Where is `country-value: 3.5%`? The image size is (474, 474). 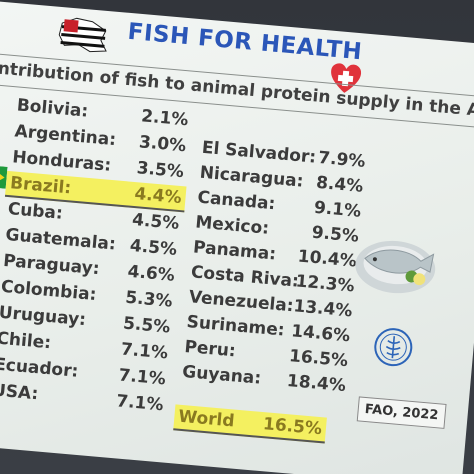 country-value: 3.5% is located at coordinates (160, 170).